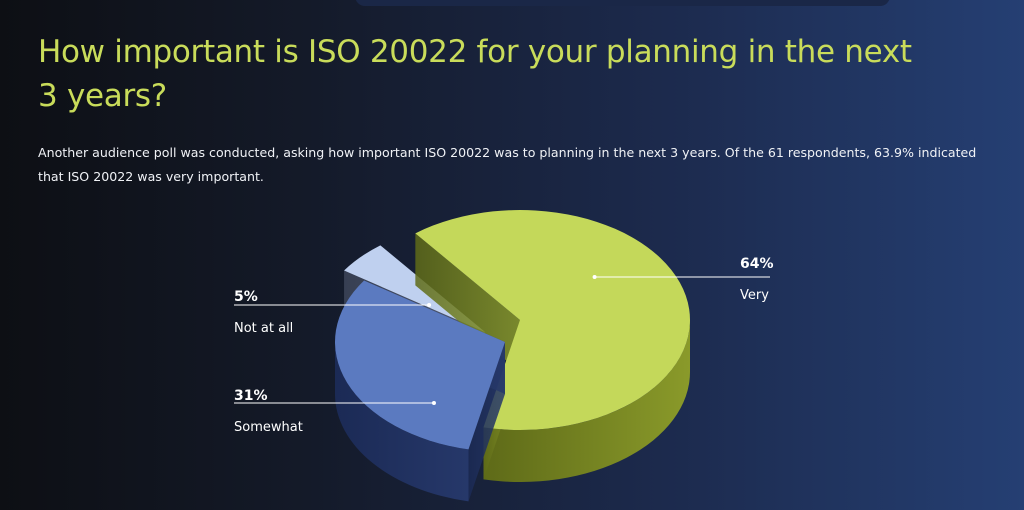 The width and height of the screenshot is (1024, 510). What do you see at coordinates (594, 277) in the screenshot?
I see `leader-dot-very` at bounding box center [594, 277].